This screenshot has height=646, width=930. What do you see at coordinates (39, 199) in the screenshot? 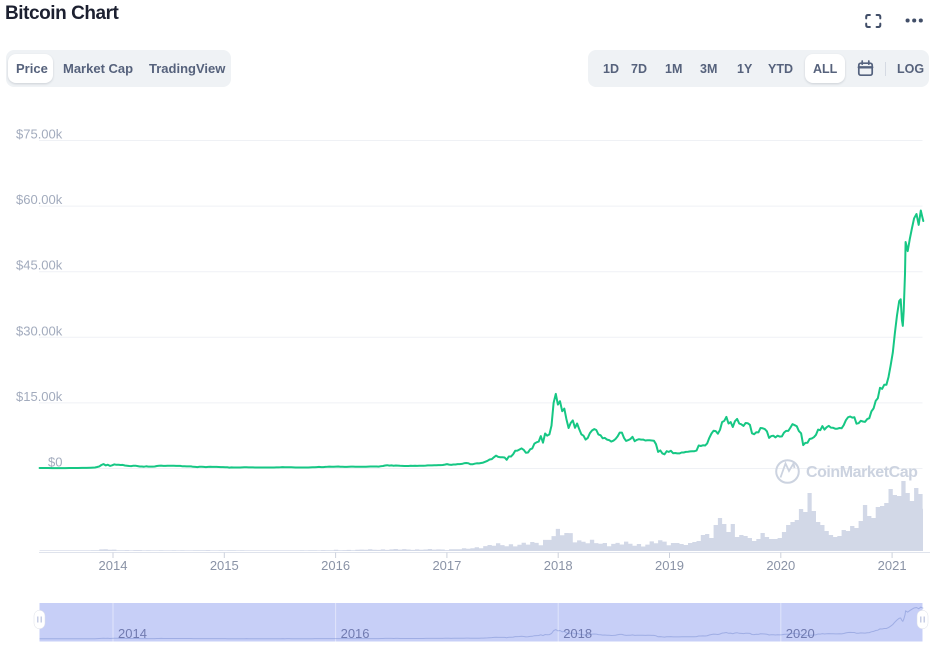
I see `svg-text: $60.00k` at bounding box center [39, 199].